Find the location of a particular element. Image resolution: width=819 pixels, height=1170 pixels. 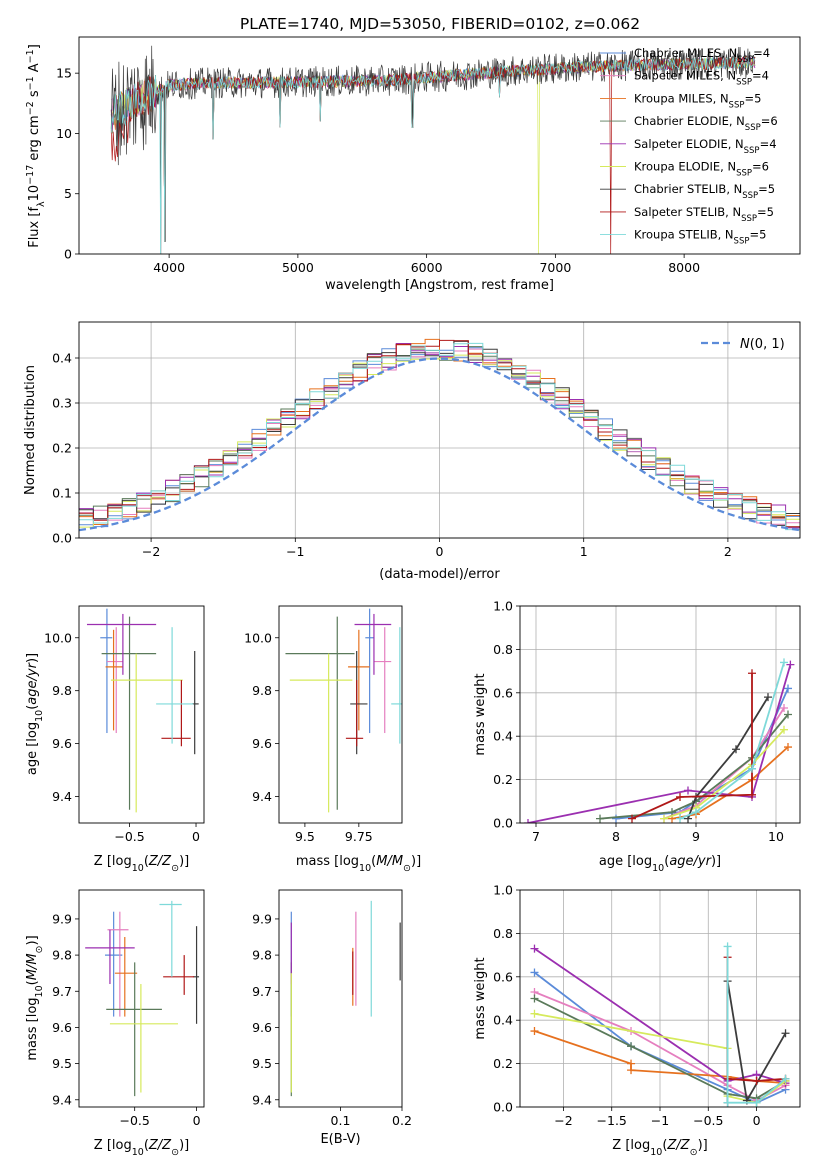

plot-area-weight_vs_age is located at coordinates (659, 740).